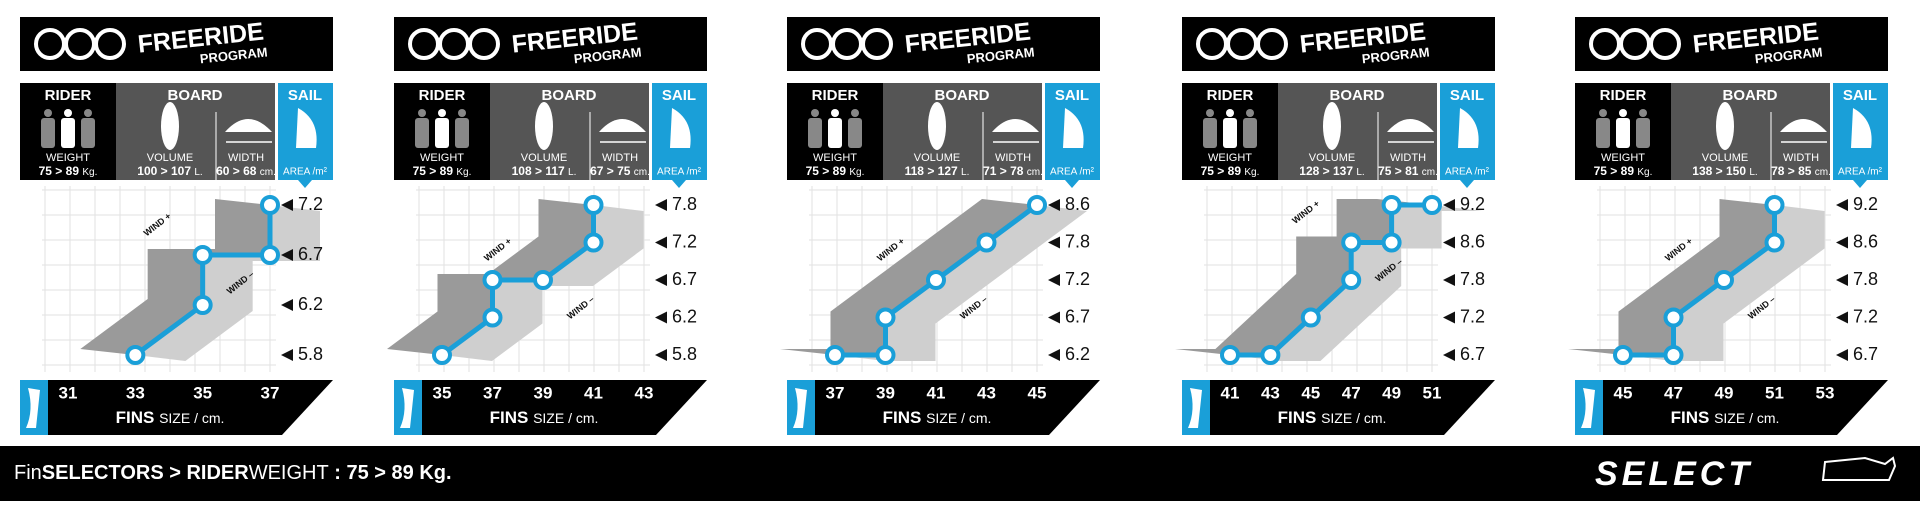  I want to click on width-range: 67 > 75, so click(610, 171).